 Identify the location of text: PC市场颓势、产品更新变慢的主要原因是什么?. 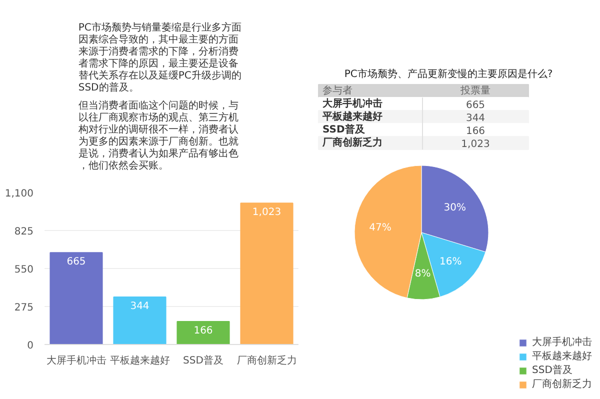
(448, 74).